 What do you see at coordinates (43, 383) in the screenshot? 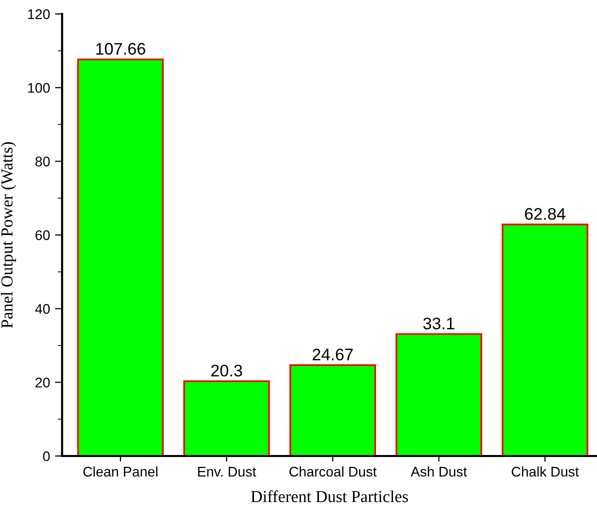
I see `y-tick-label: 20` at bounding box center [43, 383].